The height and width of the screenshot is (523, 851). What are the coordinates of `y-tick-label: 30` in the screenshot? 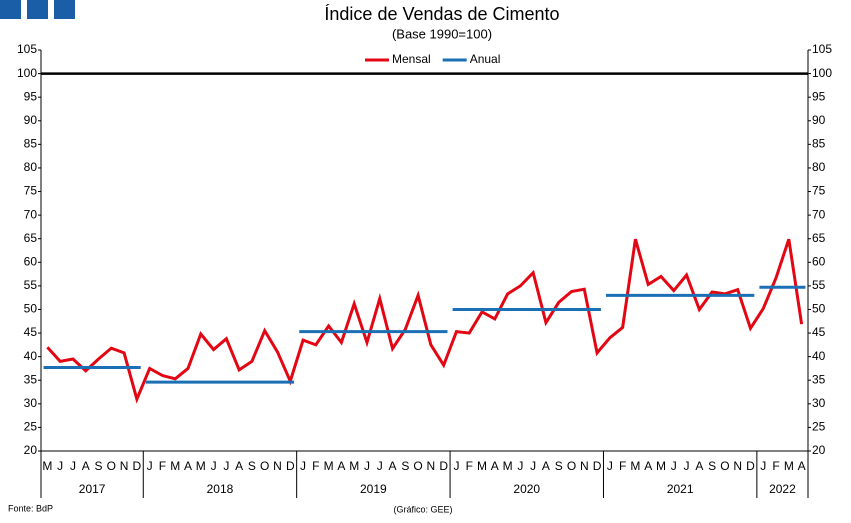 It's located at (31, 403).